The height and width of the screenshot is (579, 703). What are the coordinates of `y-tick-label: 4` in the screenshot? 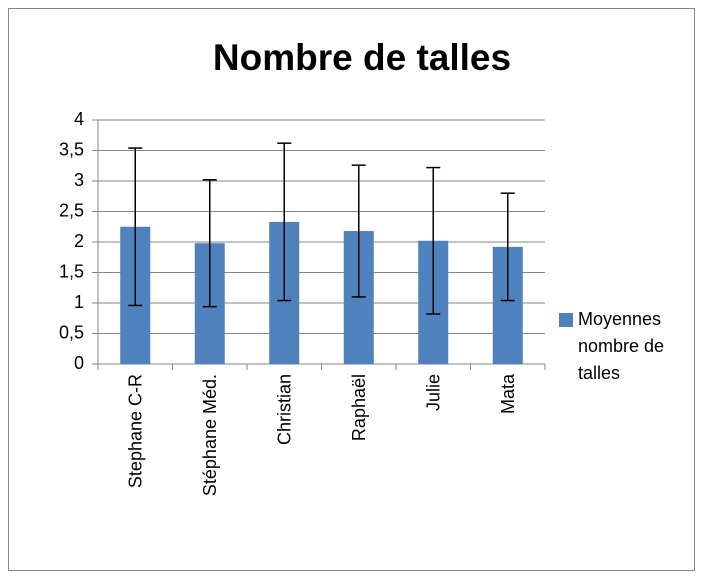 It's located at (79, 119).